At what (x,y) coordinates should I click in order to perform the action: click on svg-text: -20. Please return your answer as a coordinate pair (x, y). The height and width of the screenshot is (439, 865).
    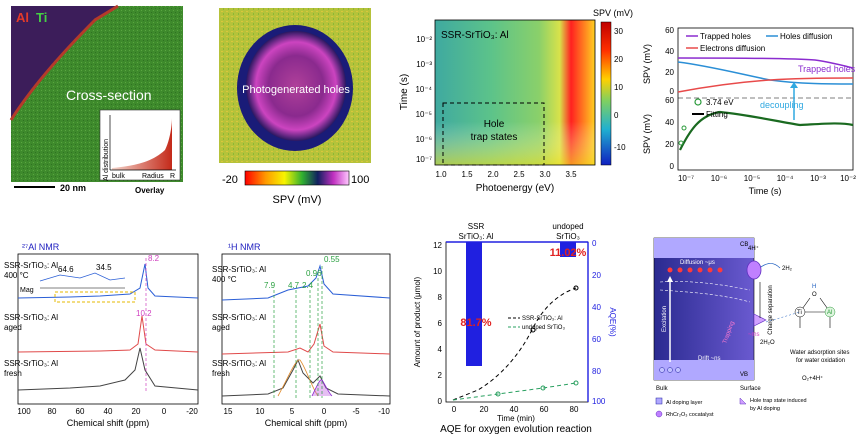
    Looking at the image, I should click on (192, 411).